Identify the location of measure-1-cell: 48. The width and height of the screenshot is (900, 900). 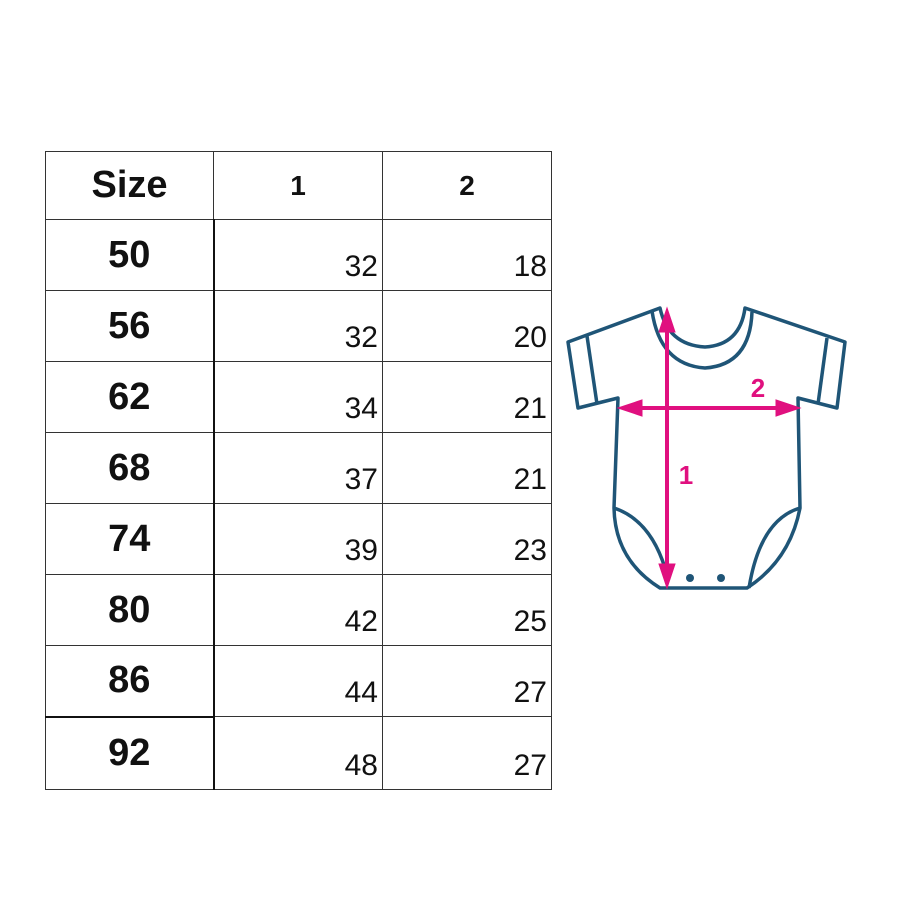
(298, 753).